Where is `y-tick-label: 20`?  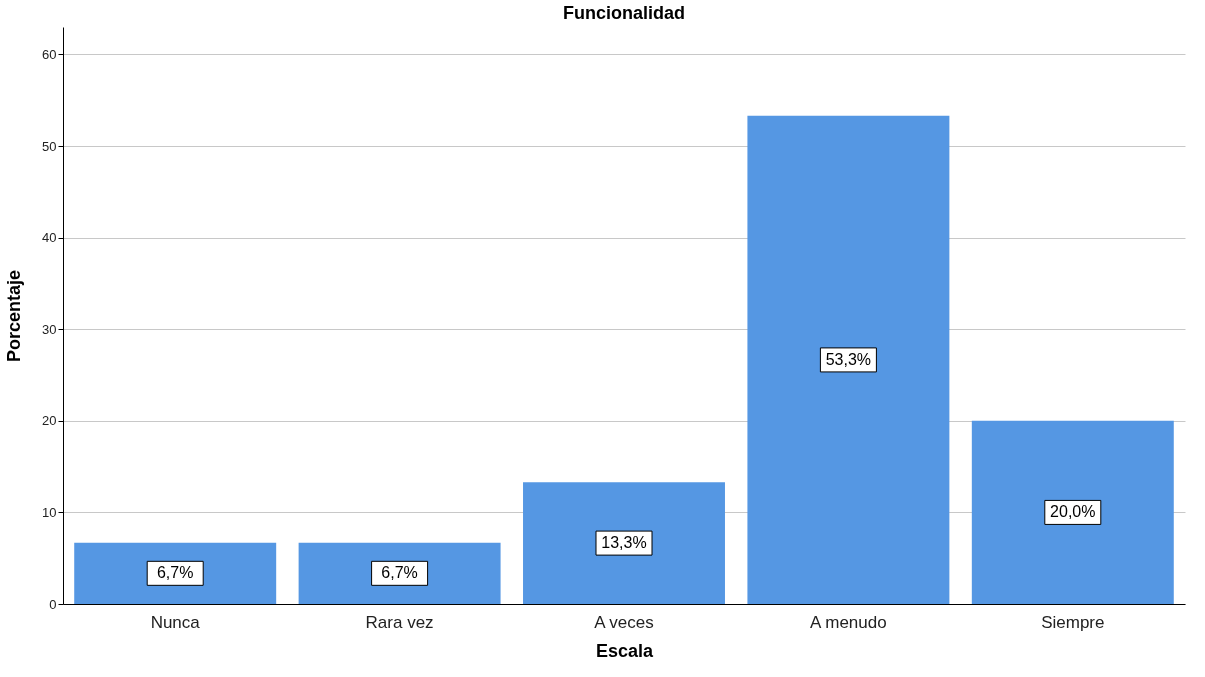
y-tick-label: 20 is located at coordinates (49, 421).